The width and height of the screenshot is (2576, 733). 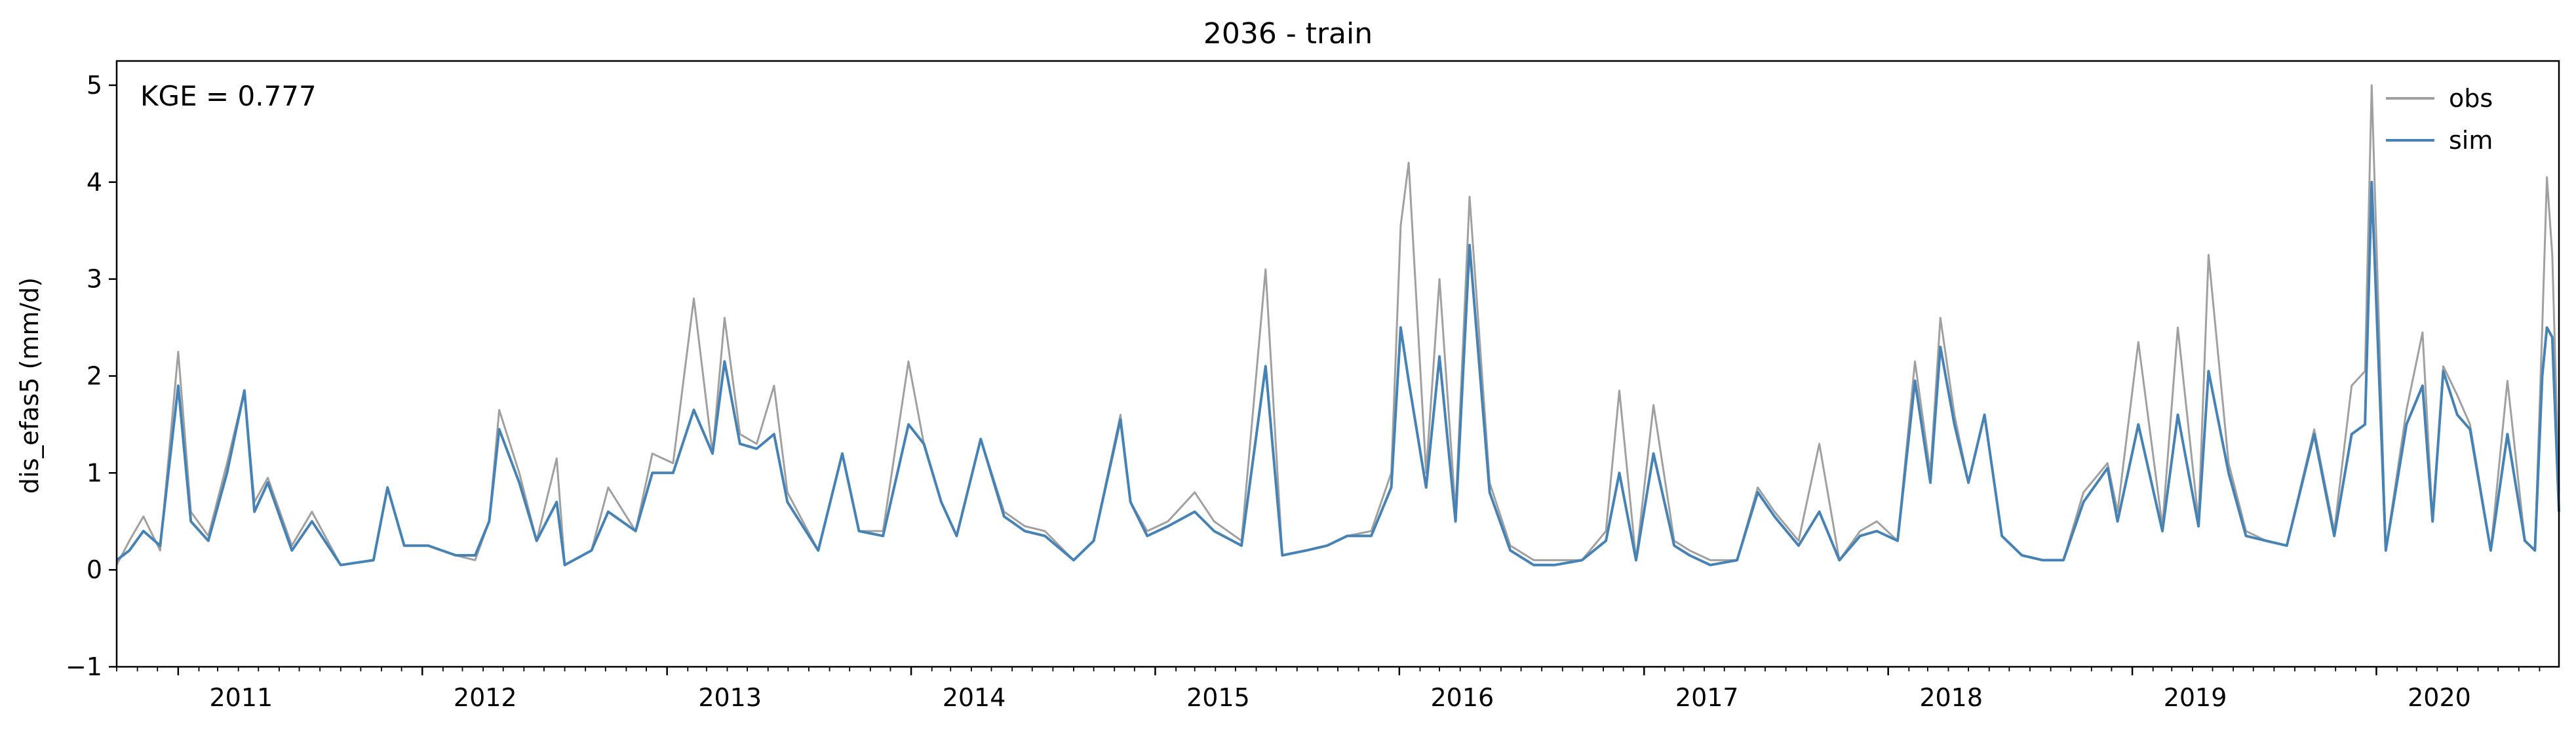 I want to click on y-tick-label: 3, so click(x=94, y=279).